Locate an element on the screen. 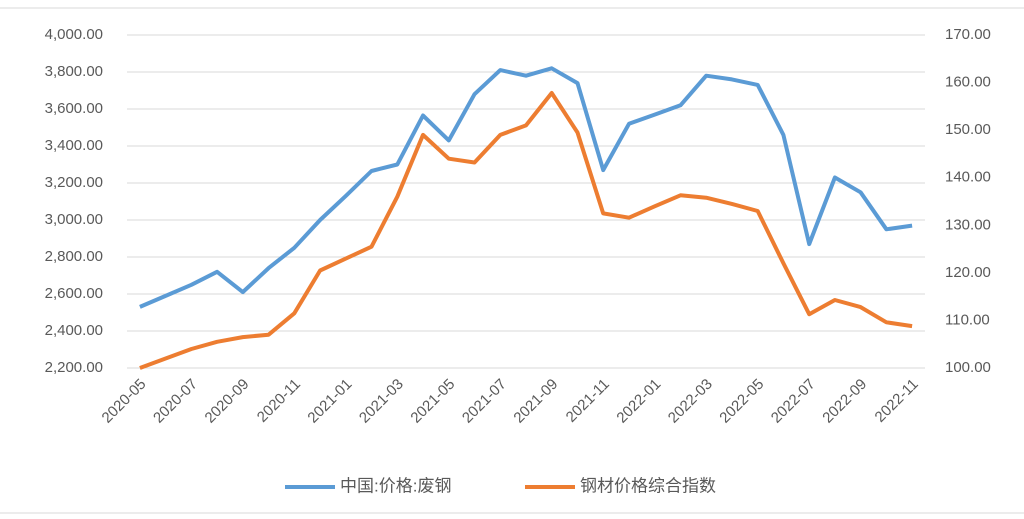  x-tick-label: 2021-01 is located at coordinates (329, 401).